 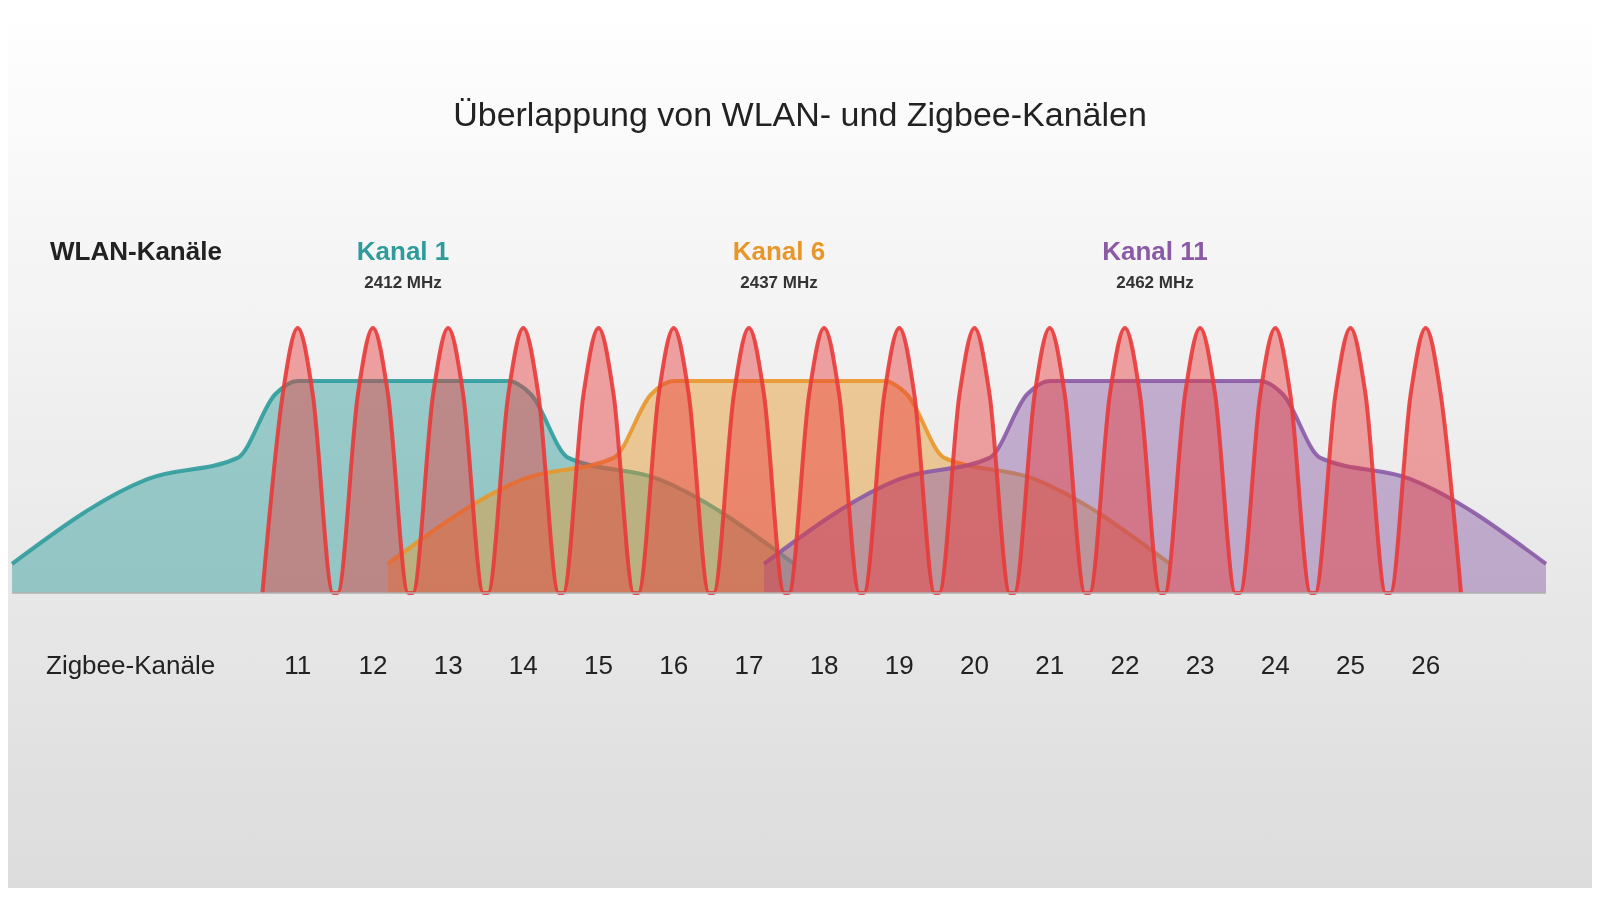 I want to click on text: 2412 MHz, so click(x=403, y=282).